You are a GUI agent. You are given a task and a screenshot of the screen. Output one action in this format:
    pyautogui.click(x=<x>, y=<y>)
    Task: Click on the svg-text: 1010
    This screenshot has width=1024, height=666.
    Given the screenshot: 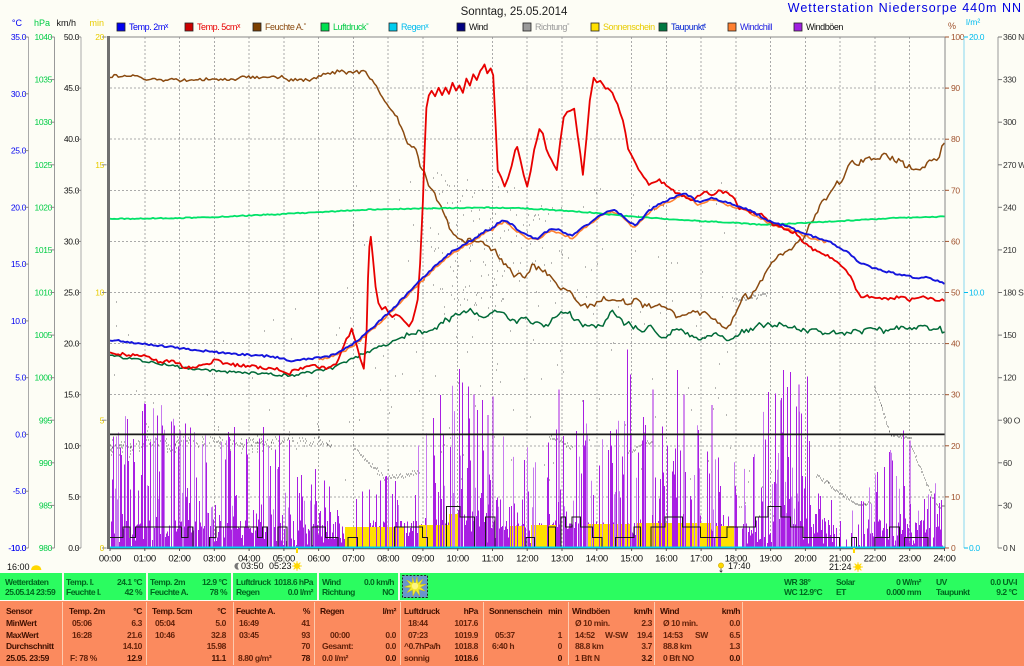 What is the action you would take?
    pyautogui.click(x=43, y=293)
    